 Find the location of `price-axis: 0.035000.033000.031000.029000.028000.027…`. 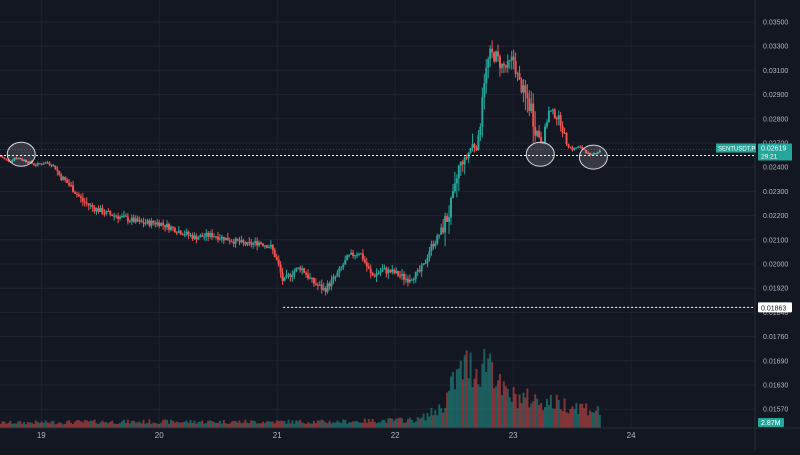

price-axis: 0.035000.033000.031000.029000.028000.027… is located at coordinates (771, 225).